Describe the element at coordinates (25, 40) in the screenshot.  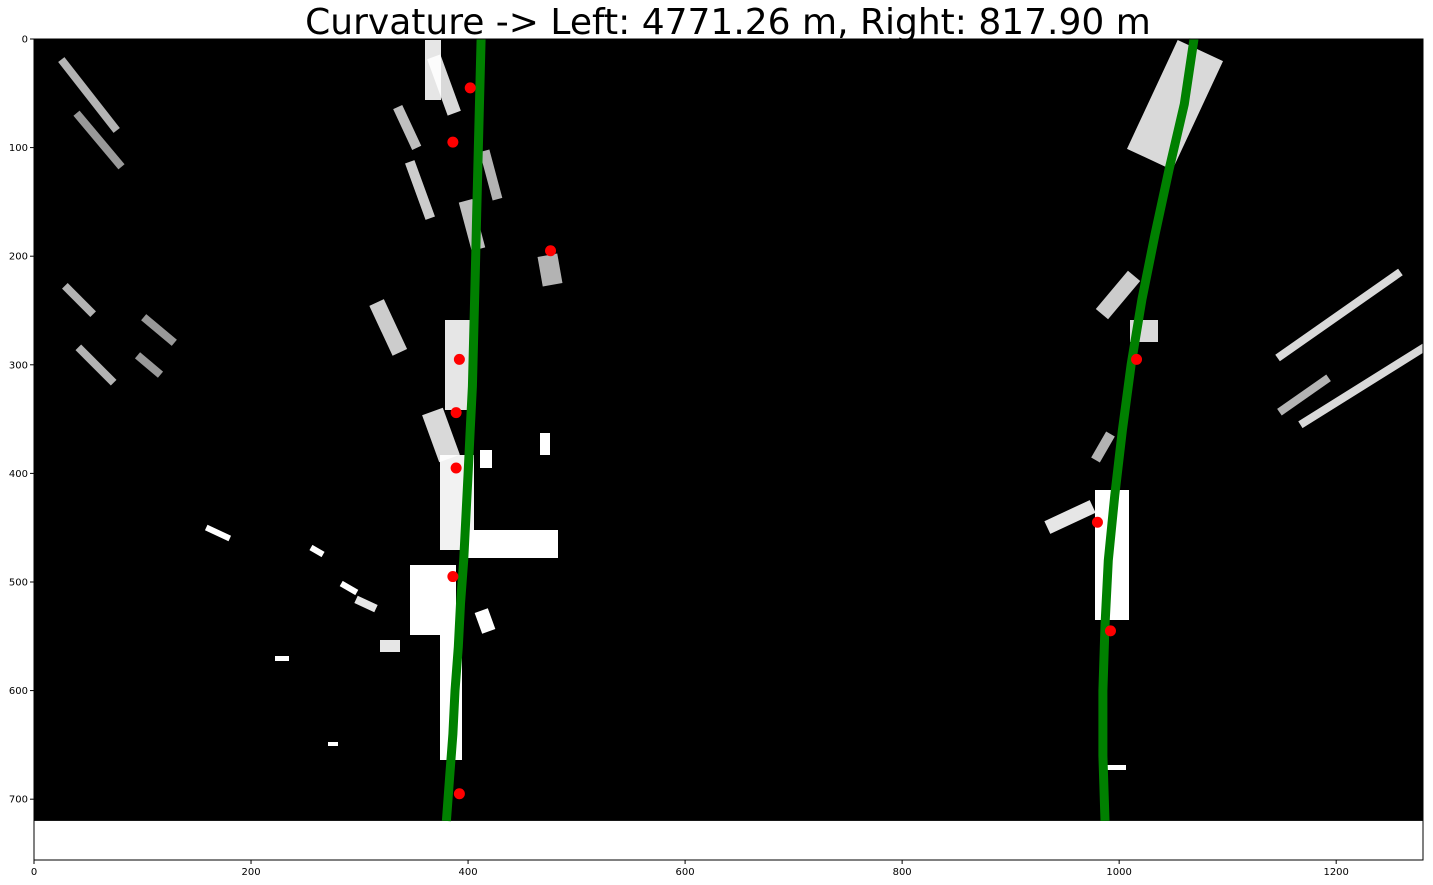
I see `y-tick-label: 0` at that location.